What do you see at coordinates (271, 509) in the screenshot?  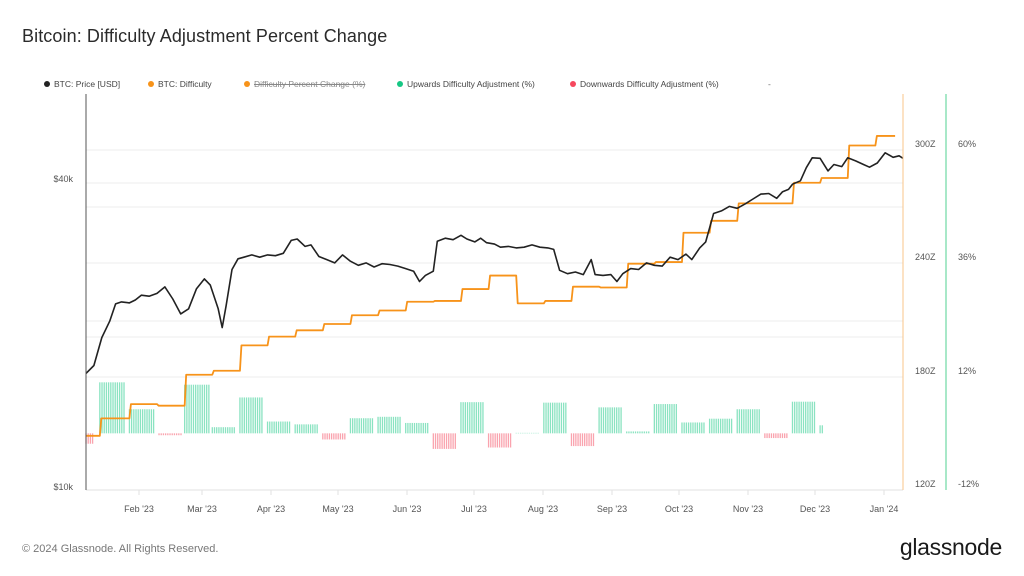 I see `x-tick-label: Apr '23` at bounding box center [271, 509].